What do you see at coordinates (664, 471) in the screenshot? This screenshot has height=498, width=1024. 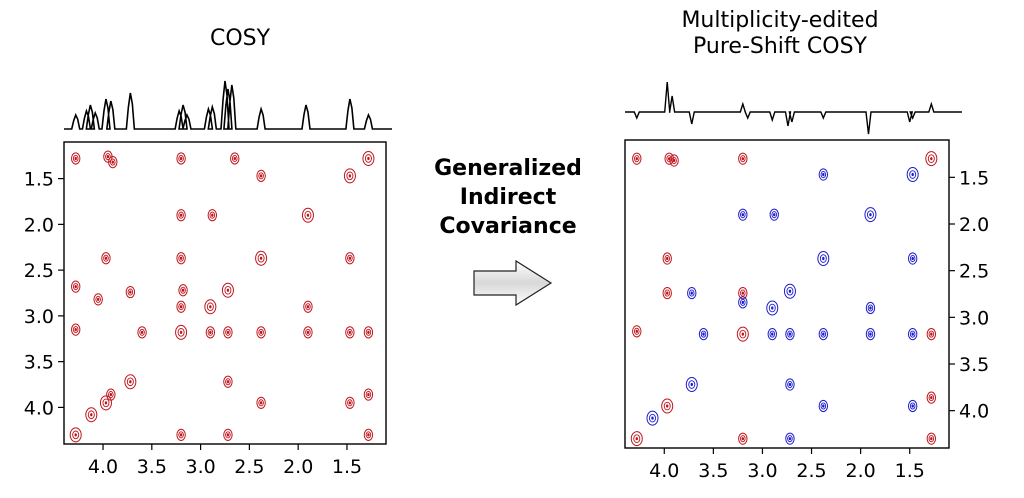 I see `pure-shift-x-tick-label: 4.0` at bounding box center [664, 471].